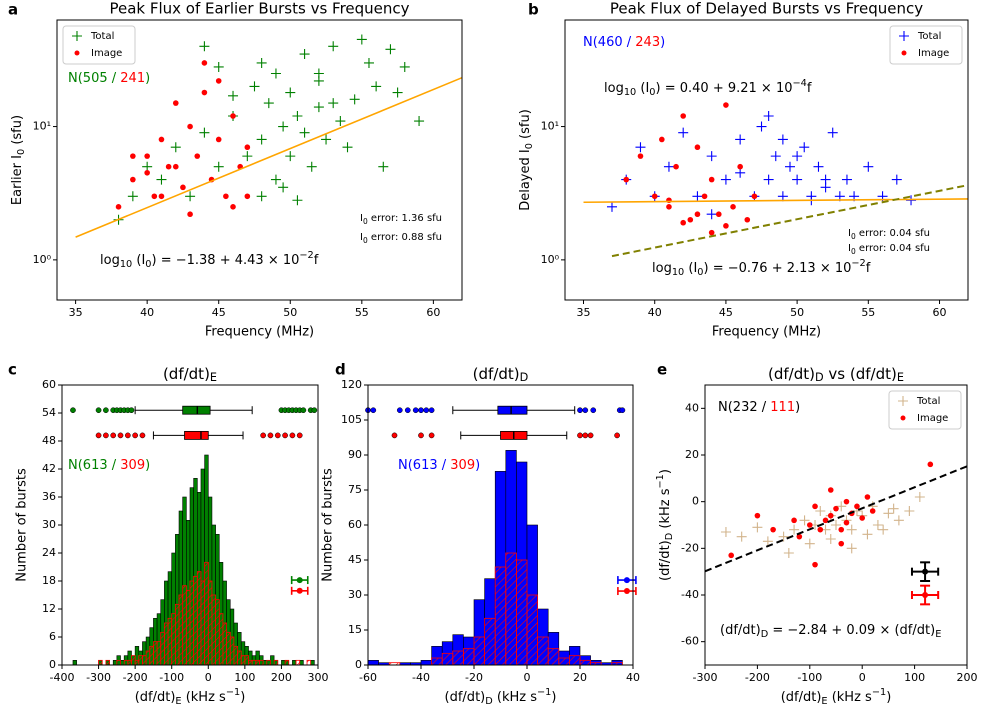  I want to click on x-tick-label: -100, so click(809, 677).